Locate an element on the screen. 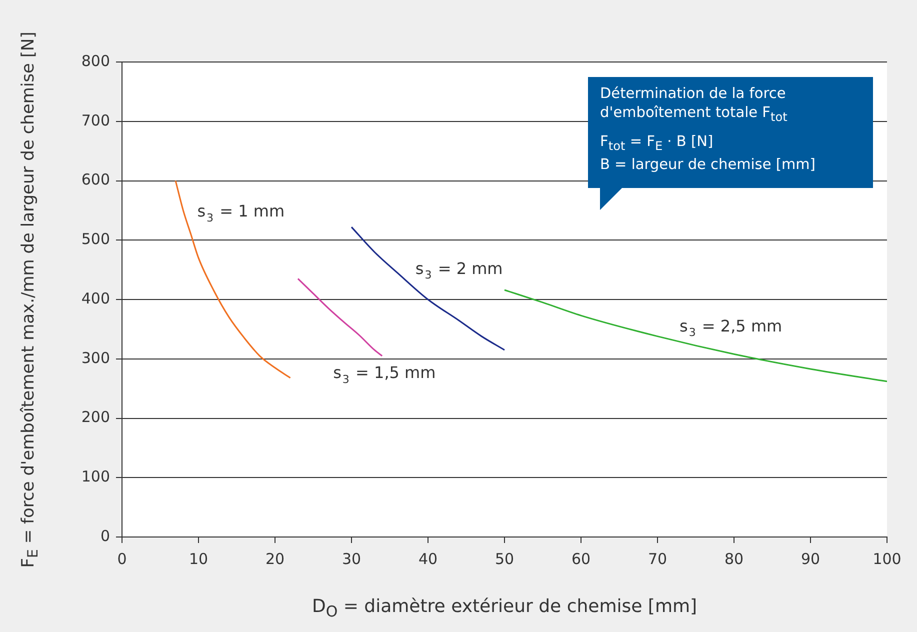  y-tick-label: 0 is located at coordinates (105, 535).